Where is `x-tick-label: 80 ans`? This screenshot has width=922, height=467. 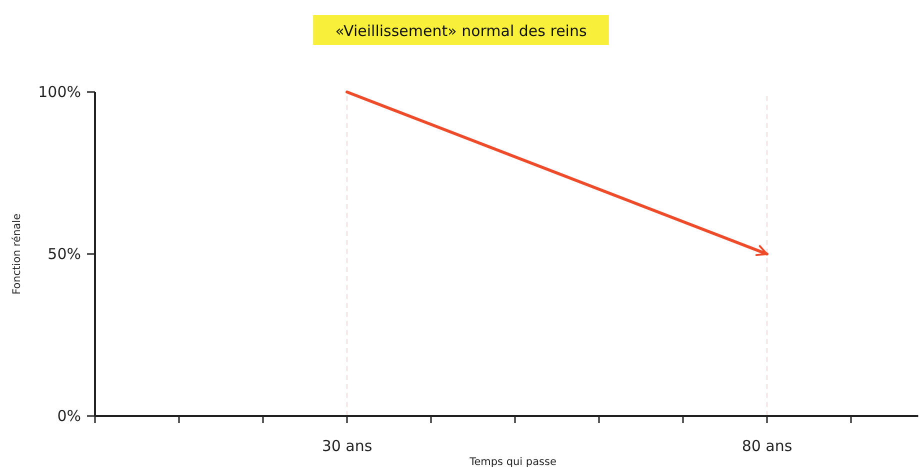
x-tick-label: 80 ans is located at coordinates (767, 446).